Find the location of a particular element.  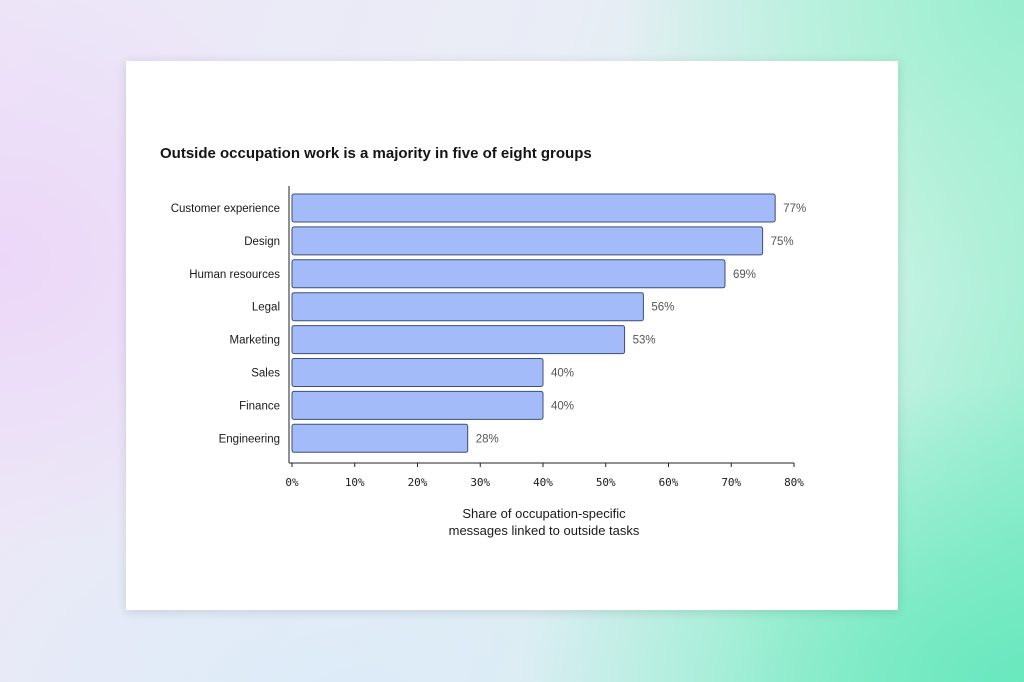

category-label: Customer experience is located at coordinates (225, 209).